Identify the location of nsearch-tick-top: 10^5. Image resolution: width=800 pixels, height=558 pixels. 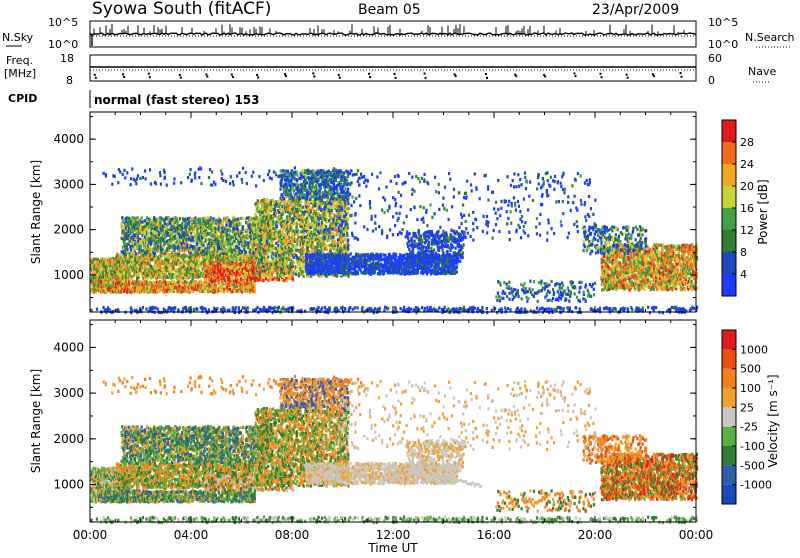
(723, 22).